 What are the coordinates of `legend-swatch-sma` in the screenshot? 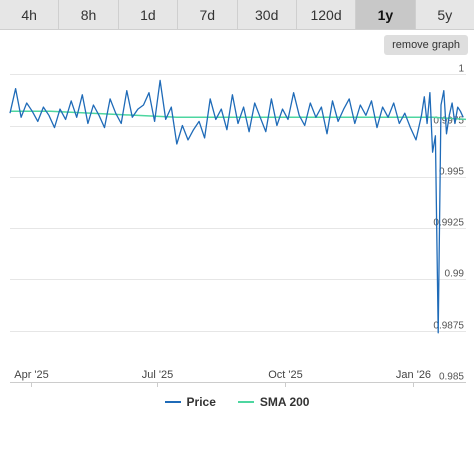 It's located at (245, 402).